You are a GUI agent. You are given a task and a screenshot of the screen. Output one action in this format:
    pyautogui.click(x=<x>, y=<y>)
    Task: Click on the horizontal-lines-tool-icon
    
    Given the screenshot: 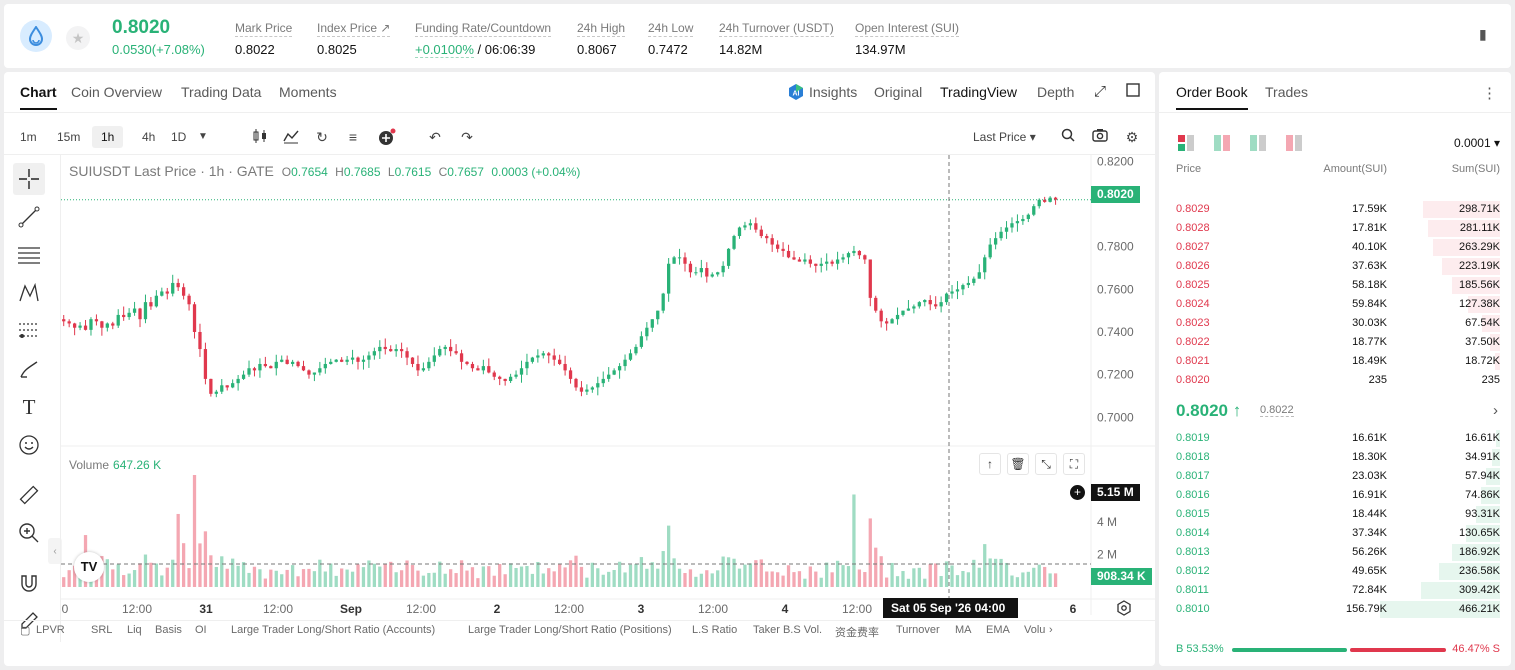 What is the action you would take?
    pyautogui.click(x=29, y=255)
    